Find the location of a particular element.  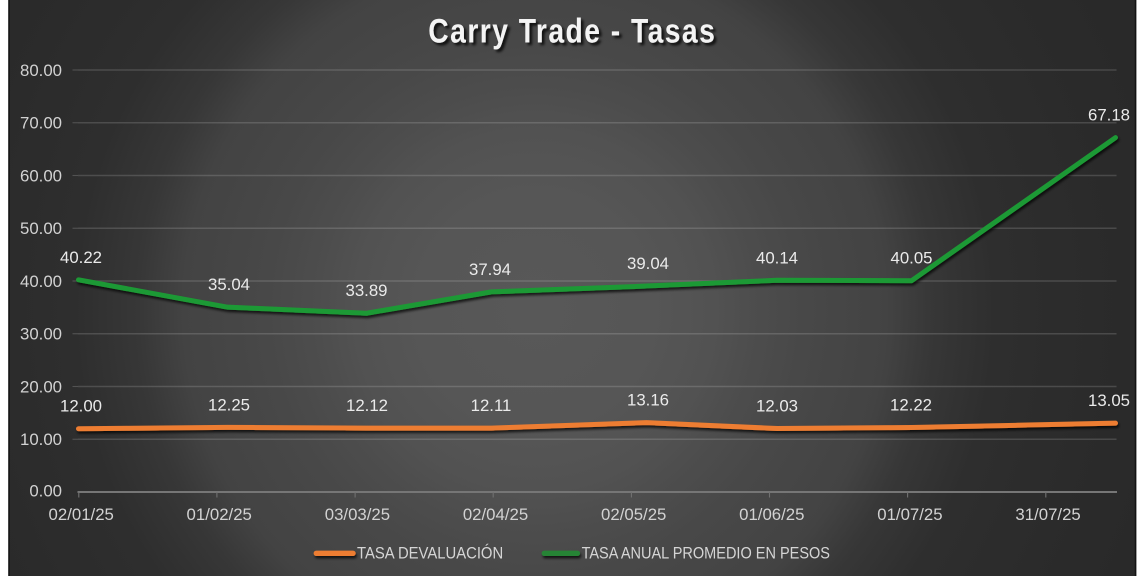

svg-text: 12.12 is located at coordinates (367, 405).